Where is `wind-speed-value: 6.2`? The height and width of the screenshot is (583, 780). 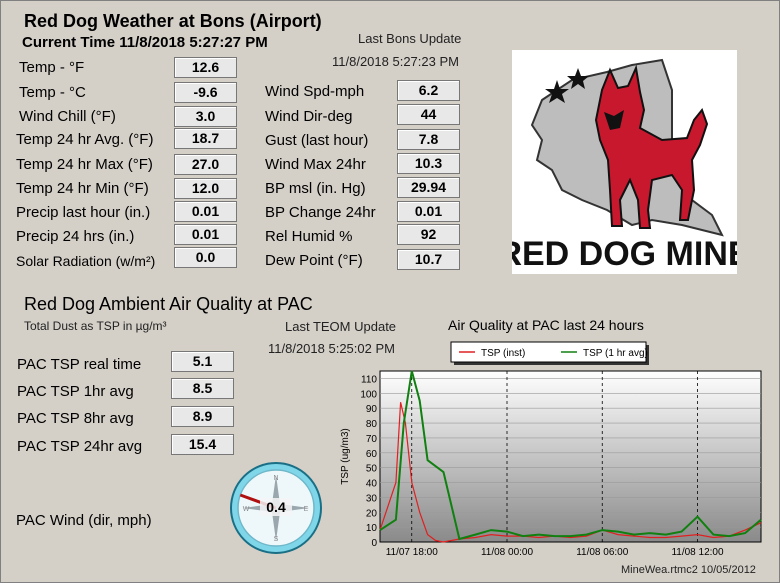 wind-speed-value: 6.2 is located at coordinates (428, 90).